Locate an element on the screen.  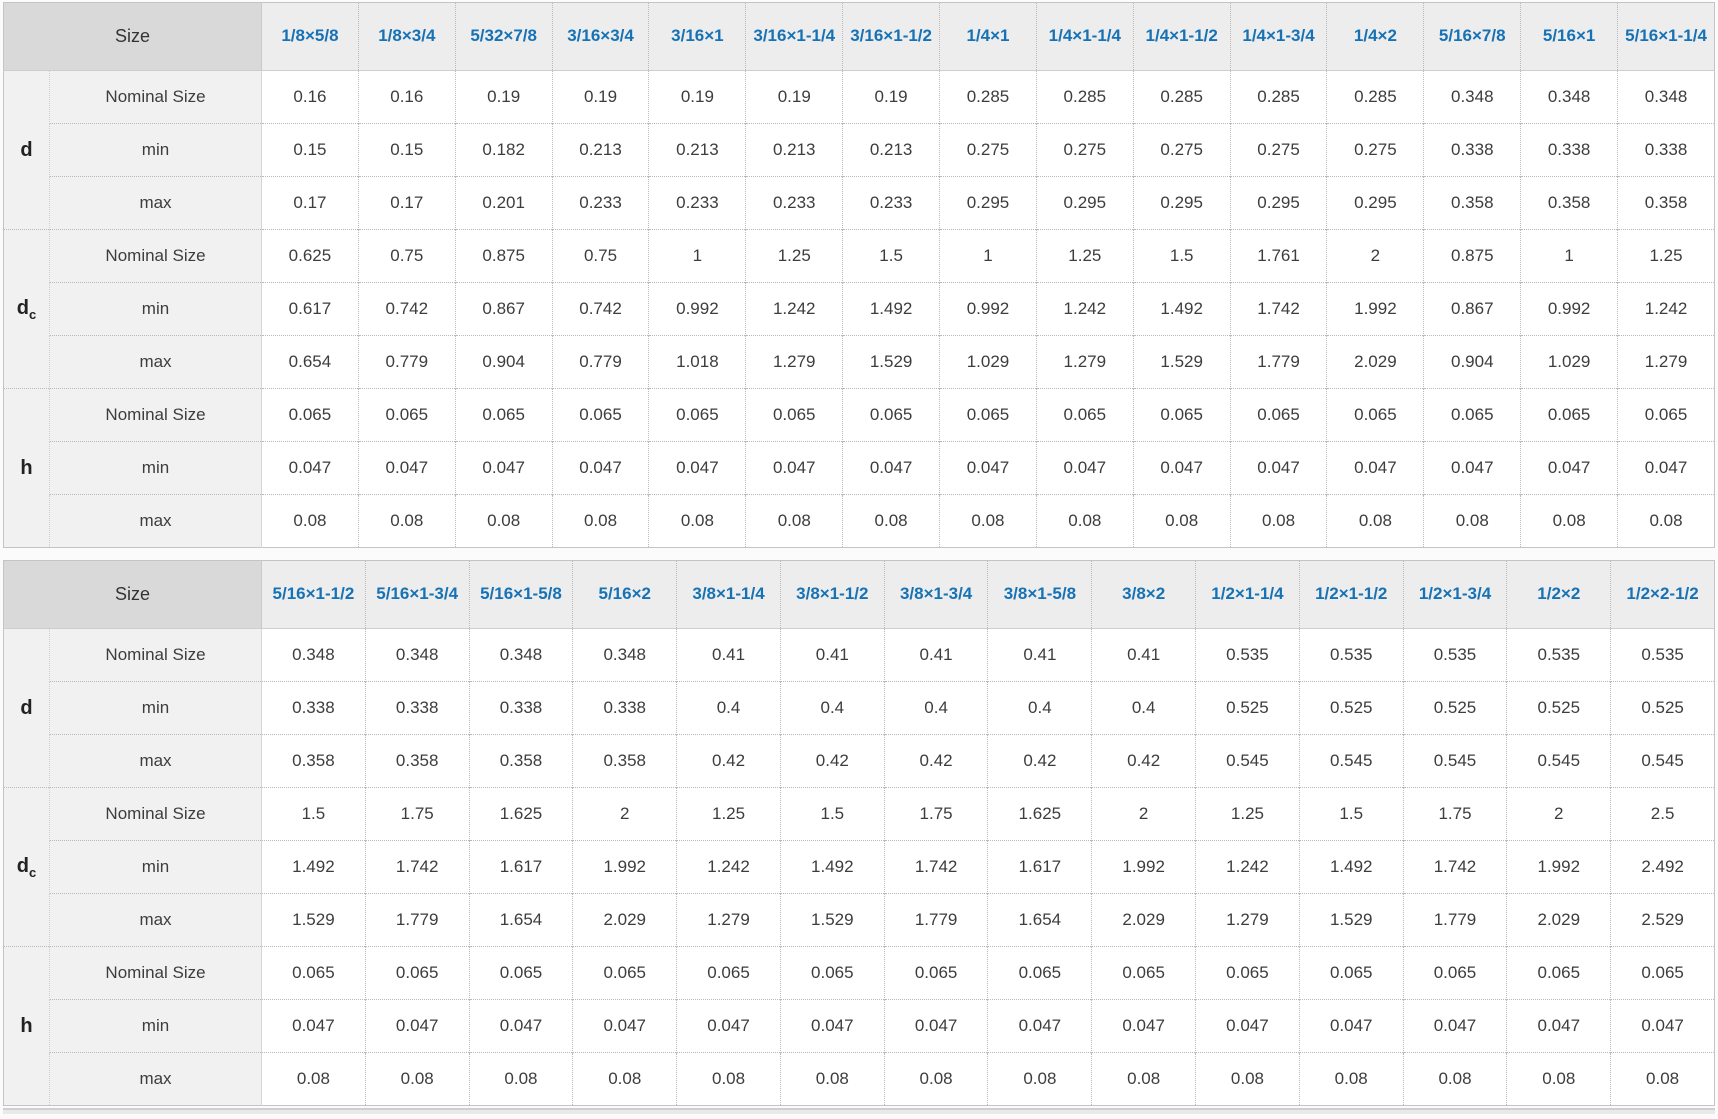
column-header-size-link: 5/16×7/8 is located at coordinates (1472, 36).